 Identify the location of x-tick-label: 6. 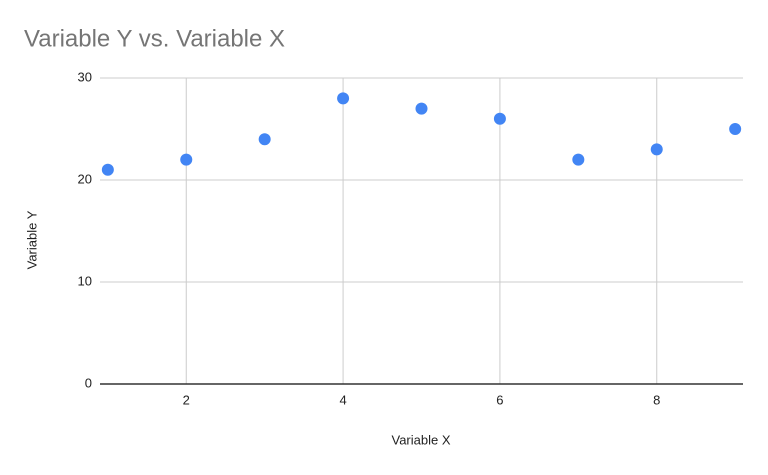
(499, 399).